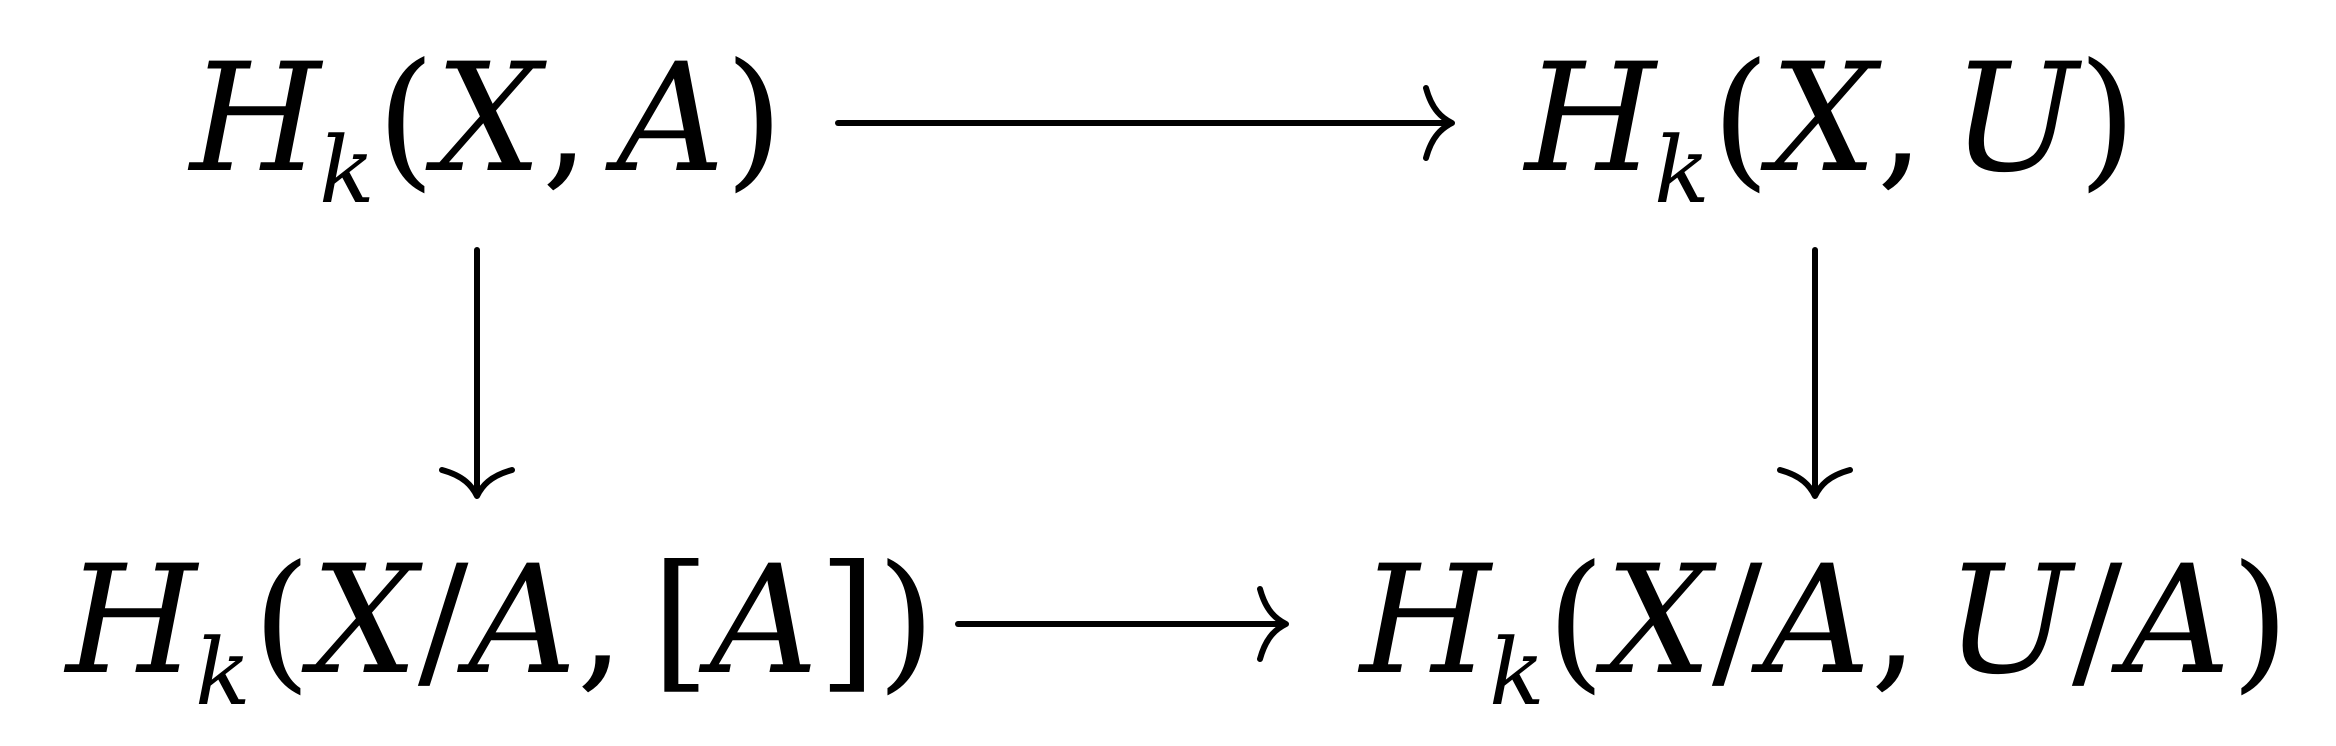 The height and width of the screenshot is (746, 2336). What do you see at coordinates (1145, 123) in the screenshot?
I see `arrow-top-horizontal` at bounding box center [1145, 123].